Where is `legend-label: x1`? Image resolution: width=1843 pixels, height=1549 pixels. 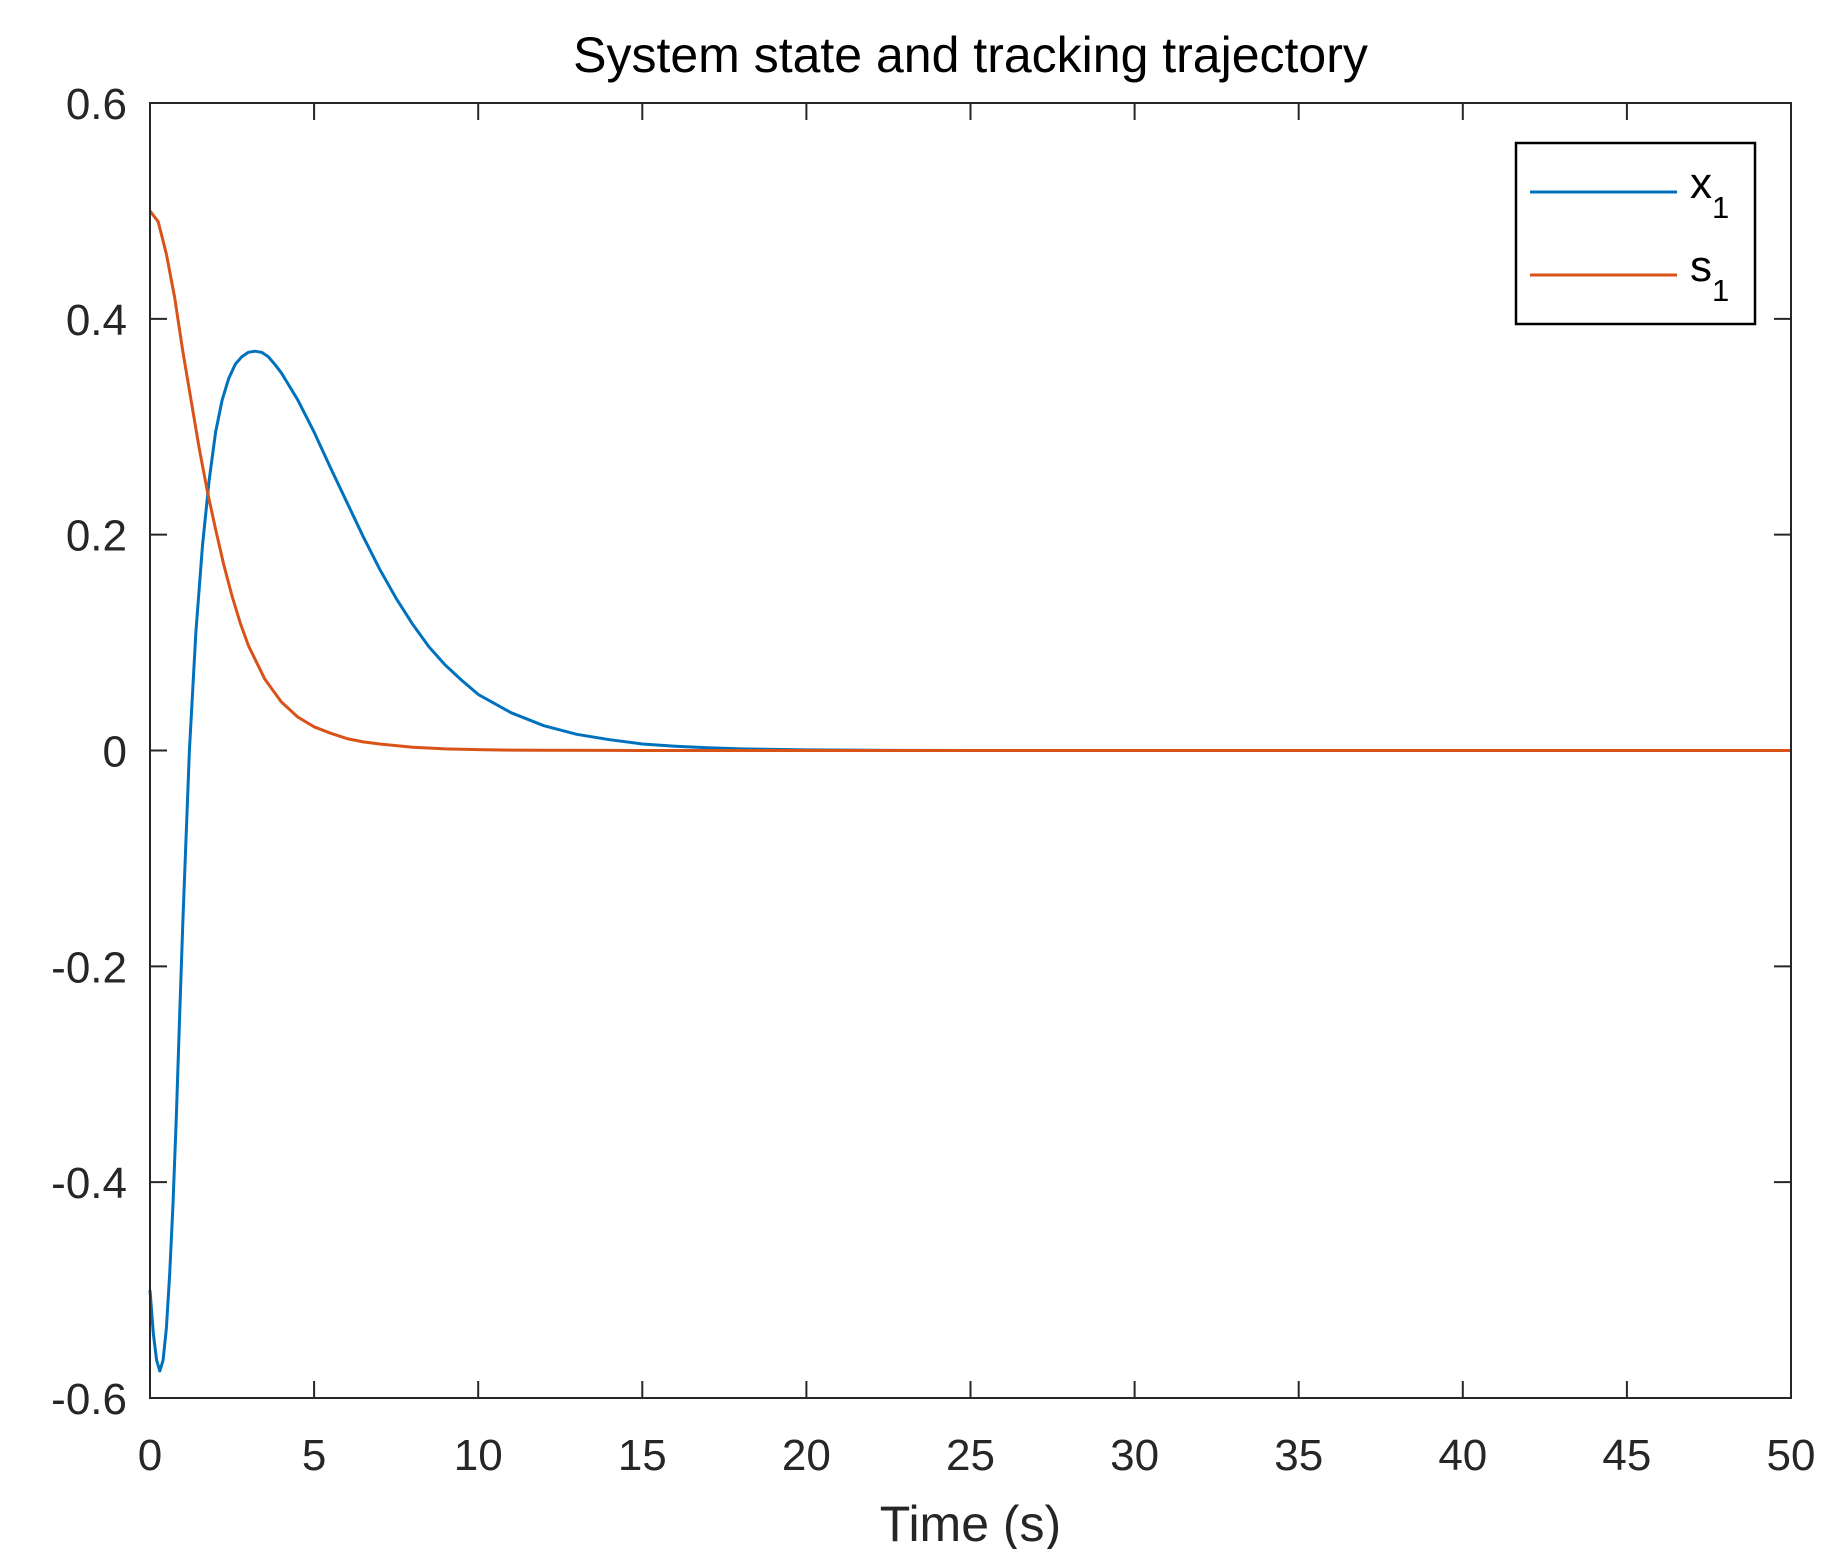 legend-label: x1 is located at coordinates (1709, 192).